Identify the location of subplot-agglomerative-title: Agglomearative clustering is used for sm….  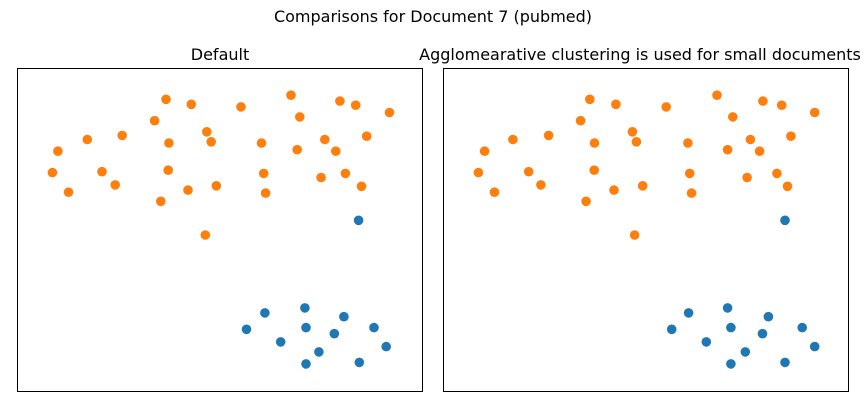
(640, 54).